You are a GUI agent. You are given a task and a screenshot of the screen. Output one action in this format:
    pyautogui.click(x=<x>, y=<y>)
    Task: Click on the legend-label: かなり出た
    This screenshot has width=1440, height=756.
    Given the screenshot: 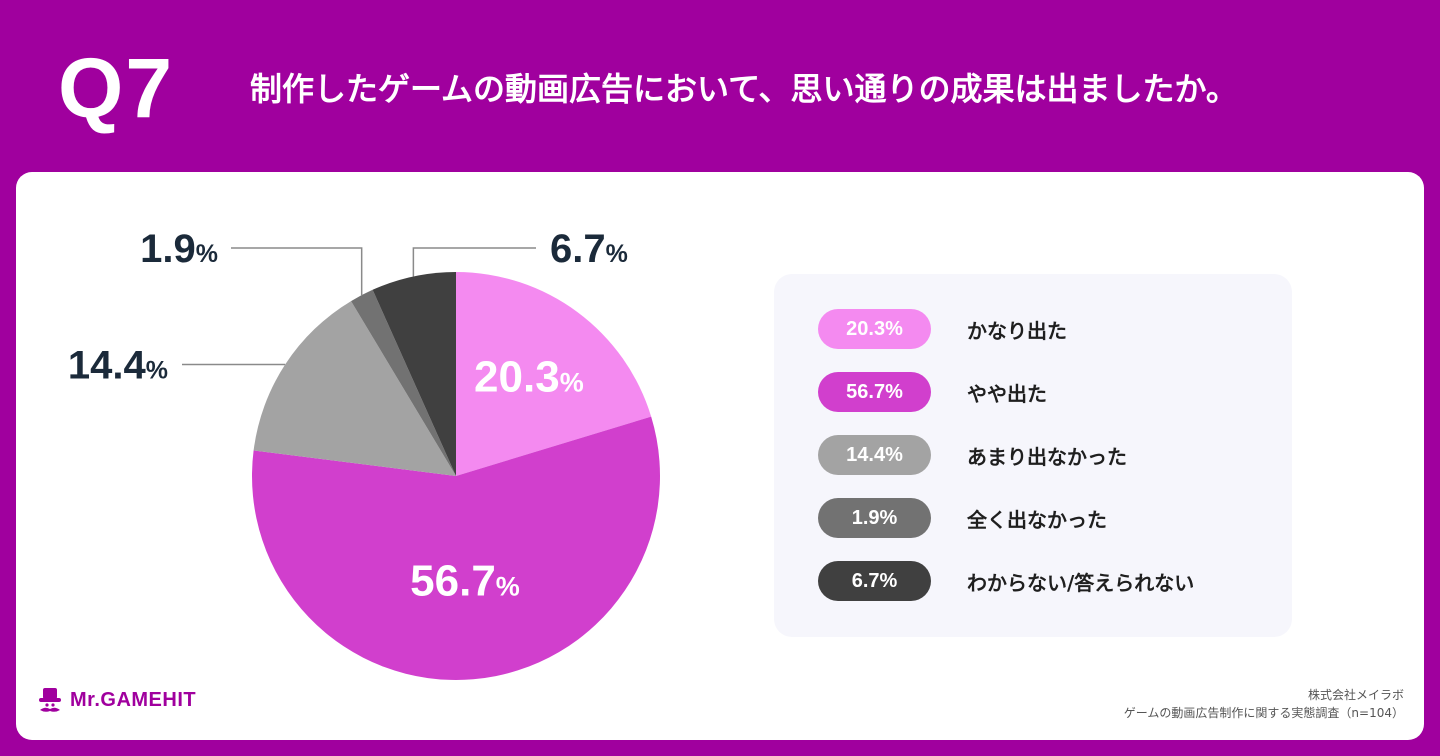 What is the action you would take?
    pyautogui.click(x=1017, y=330)
    